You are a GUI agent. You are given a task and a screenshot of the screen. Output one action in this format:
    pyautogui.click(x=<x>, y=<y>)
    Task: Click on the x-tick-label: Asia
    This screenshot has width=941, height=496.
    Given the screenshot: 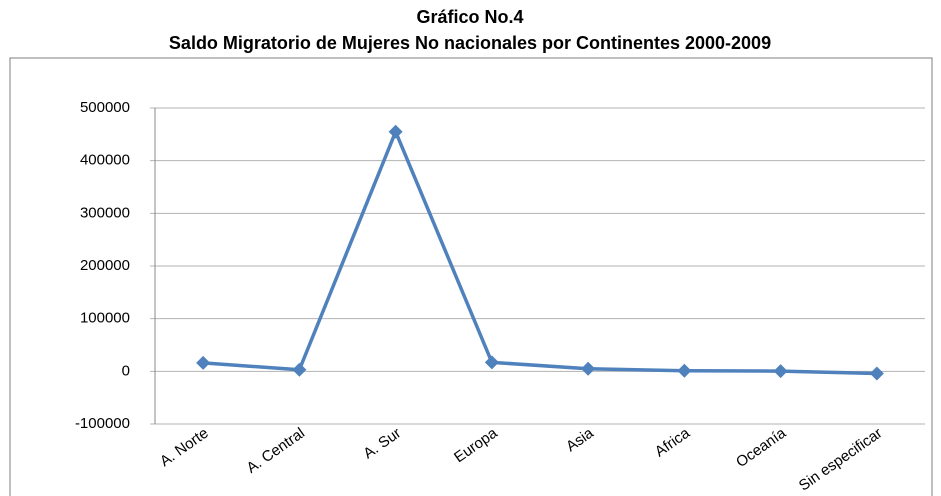 What is the action you would take?
    pyautogui.click(x=580, y=439)
    